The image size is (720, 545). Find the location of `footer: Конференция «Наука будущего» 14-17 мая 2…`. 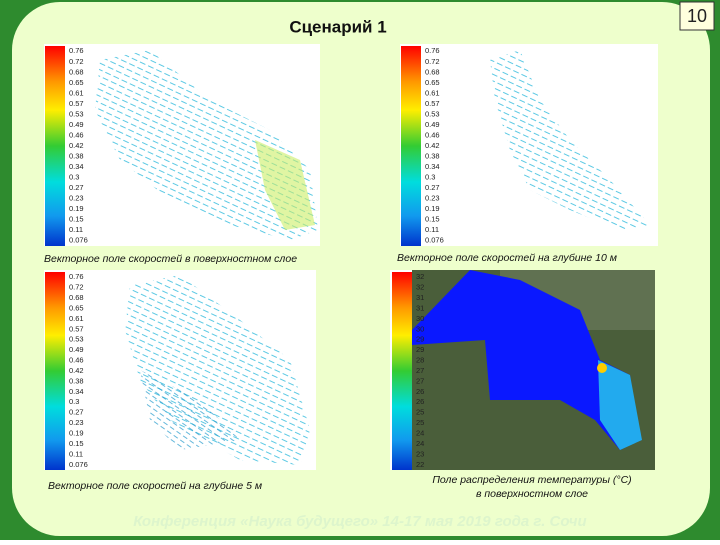

footer: Конференция «Наука будущего» 14-17 мая 2… is located at coordinates (359, 521).